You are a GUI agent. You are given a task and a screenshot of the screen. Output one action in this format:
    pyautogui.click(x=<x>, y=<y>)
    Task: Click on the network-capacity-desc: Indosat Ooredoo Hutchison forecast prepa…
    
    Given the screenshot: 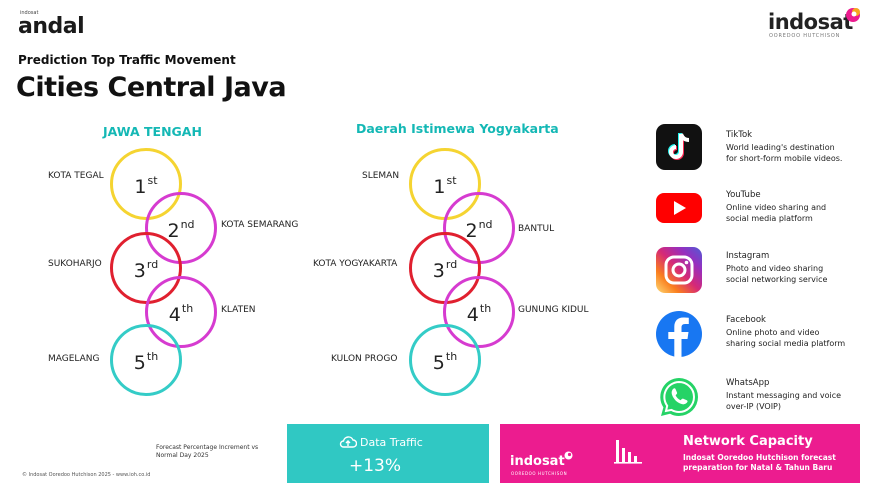 What is the action you would take?
    pyautogui.click(x=759, y=462)
    